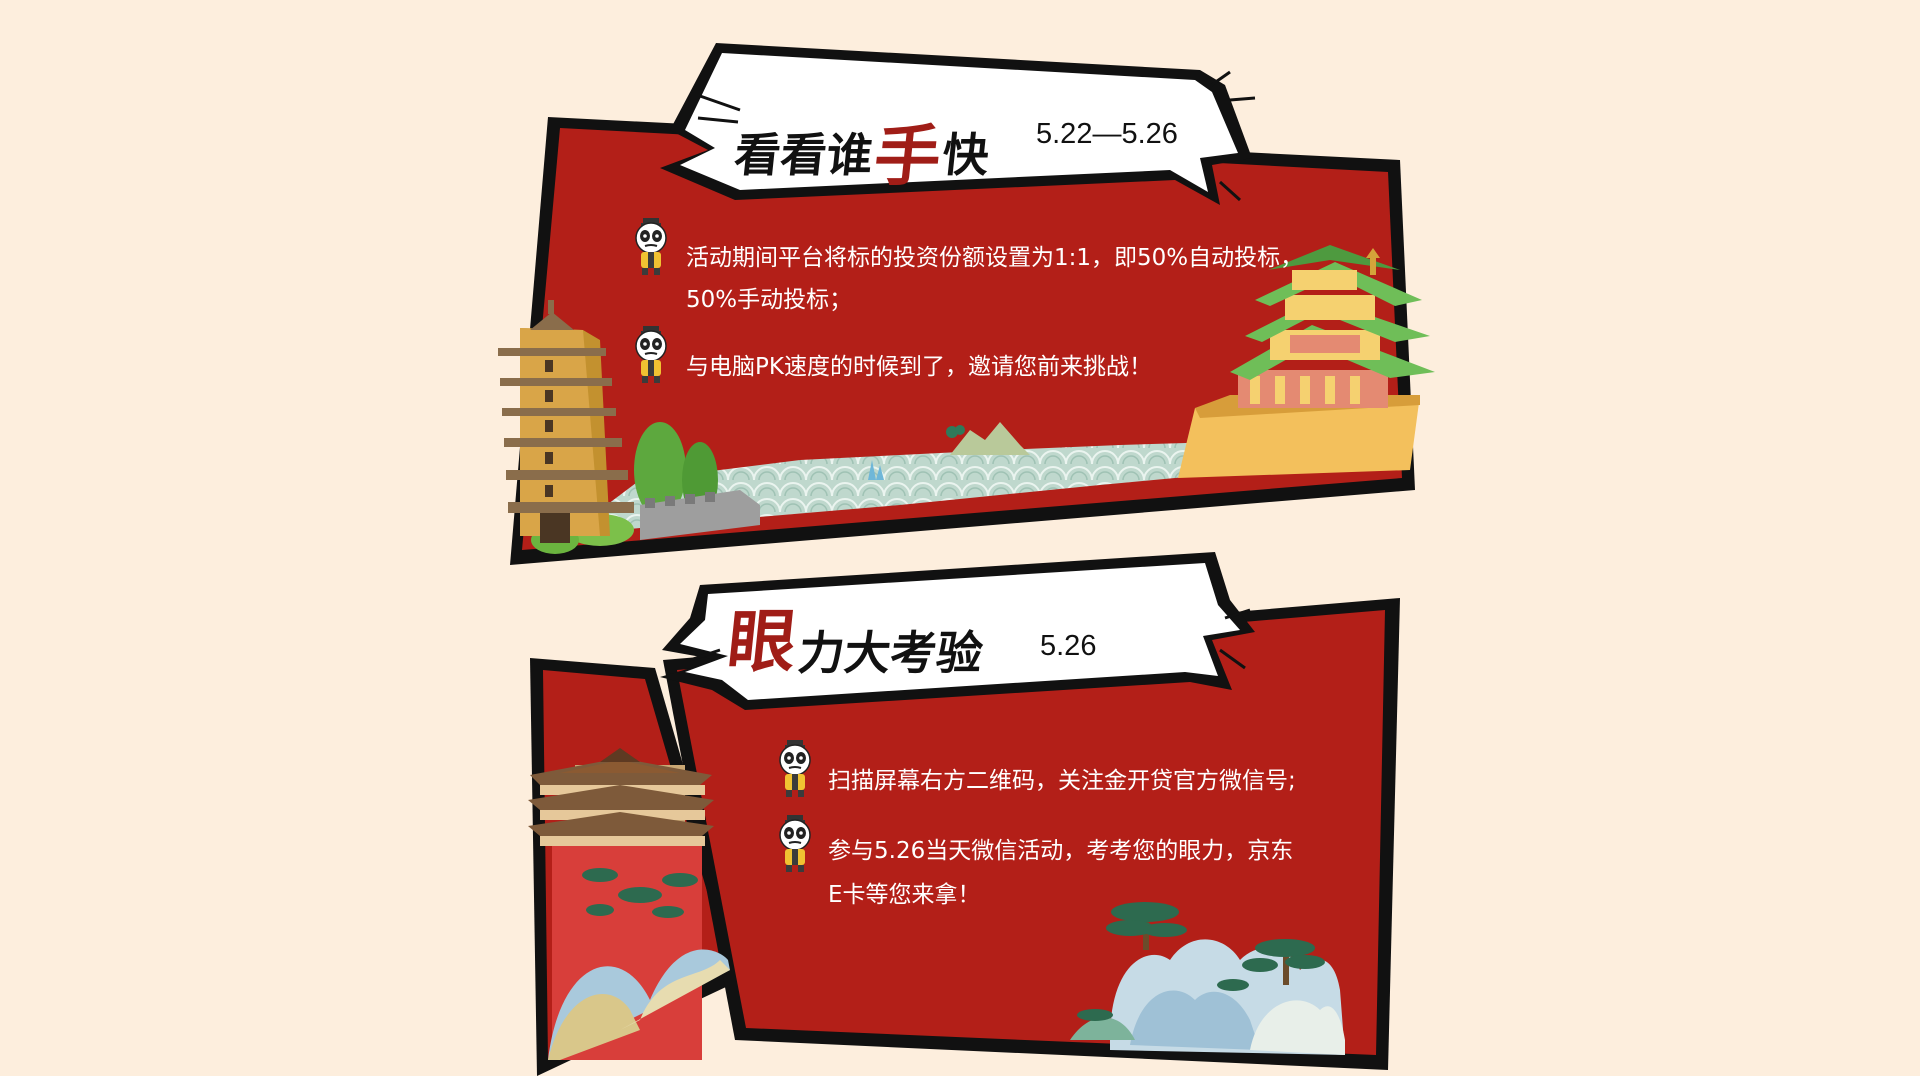 The height and width of the screenshot is (1076, 1920). I want to click on section-1-bullet-1-line-1: 活动期间平台将标的投资份额设置为1:1，即50%自动投标，, so click(995, 258).